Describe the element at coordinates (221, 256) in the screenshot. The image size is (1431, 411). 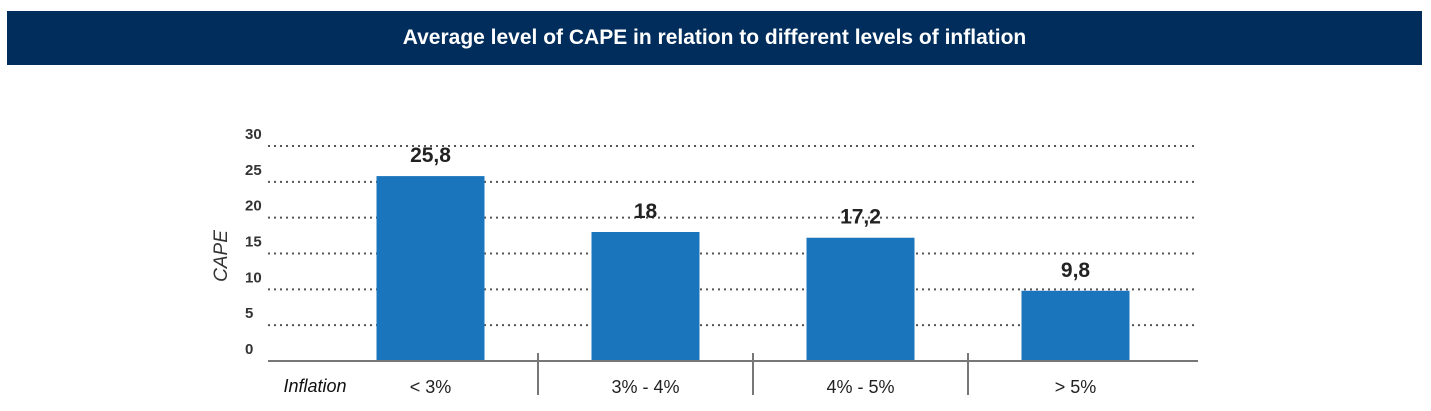
I see `y-axis-title: CAPE` at that location.